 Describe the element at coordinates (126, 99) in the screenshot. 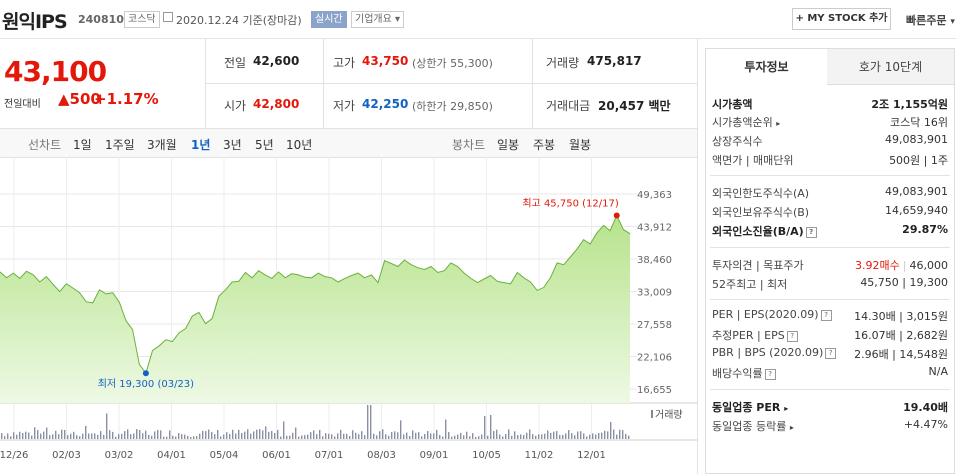

I see `diff-percent: +1.17%` at that location.